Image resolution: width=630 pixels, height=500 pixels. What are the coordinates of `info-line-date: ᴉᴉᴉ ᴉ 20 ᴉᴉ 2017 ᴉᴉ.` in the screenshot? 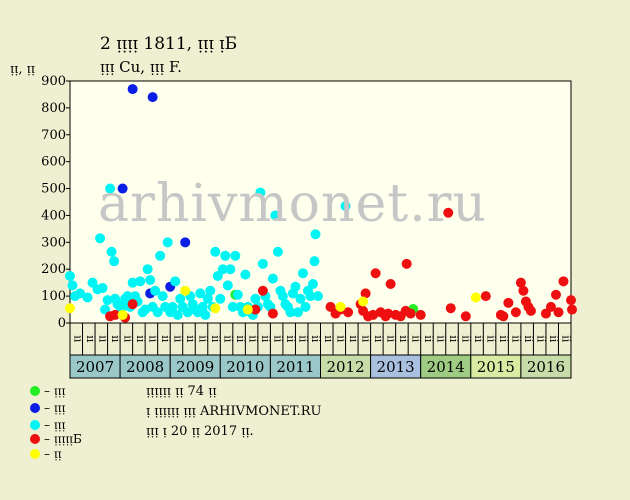 It's located at (200, 431).